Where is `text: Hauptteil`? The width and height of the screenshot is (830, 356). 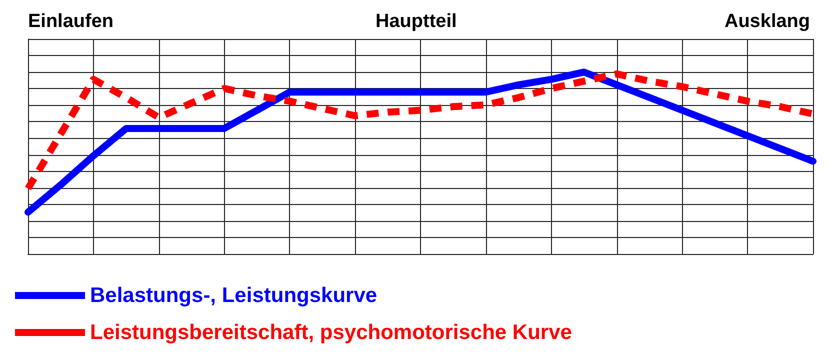 text: Hauptteil is located at coordinates (416, 21).